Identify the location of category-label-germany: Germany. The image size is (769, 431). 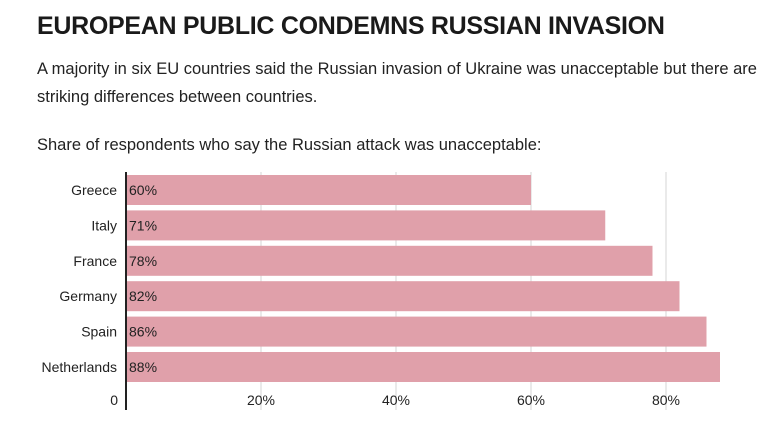
(88, 296).